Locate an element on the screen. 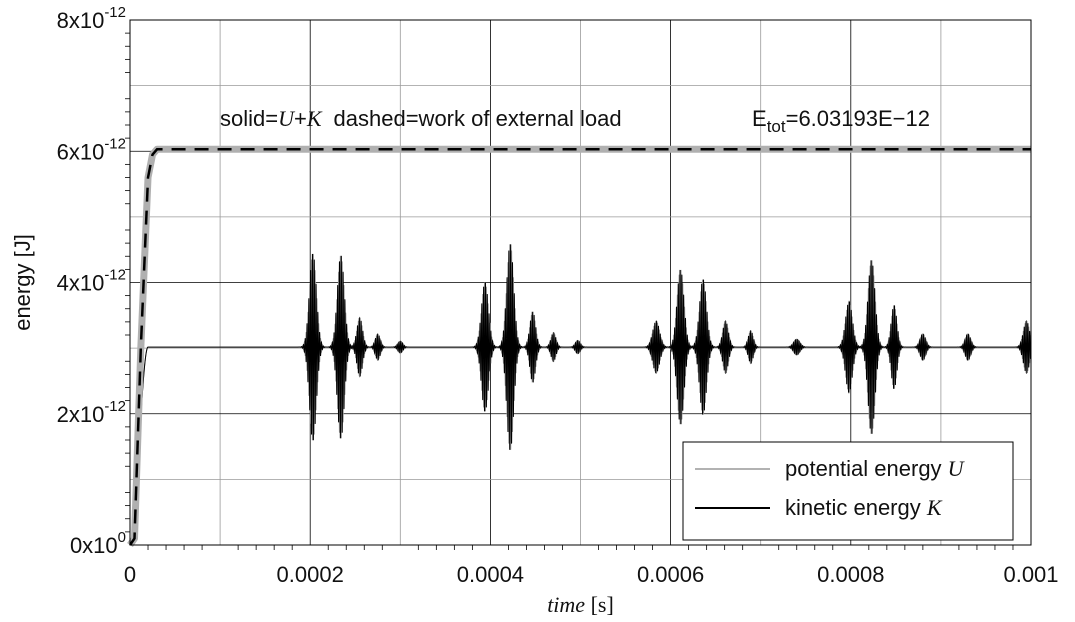 Image resolution: width=1075 pixels, height=622 pixels. legend-label-1: kinetic energy K is located at coordinates (864, 507).